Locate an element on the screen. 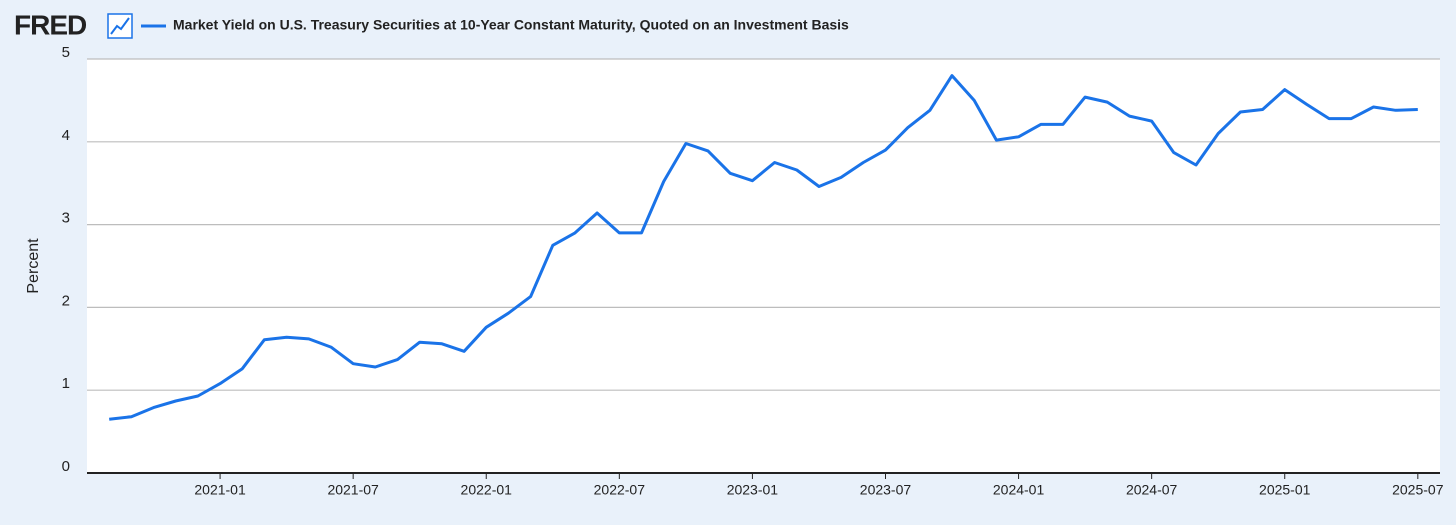 This screenshot has height=525, width=1456. y-tick-label: 0 is located at coordinates (66, 466).